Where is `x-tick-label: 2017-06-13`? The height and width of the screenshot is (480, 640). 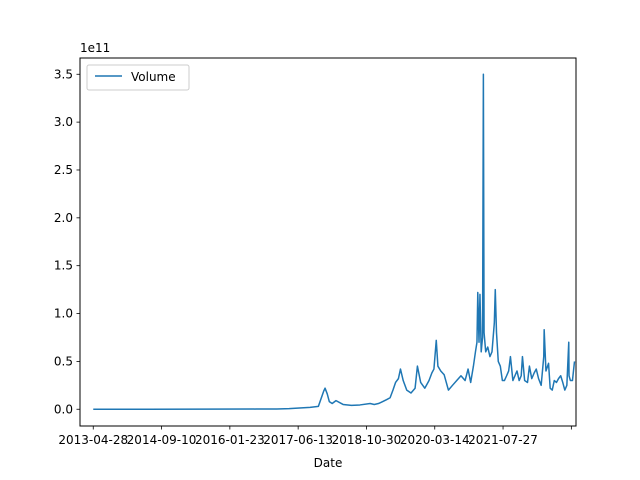 x-tick-label: 2017-06-13 is located at coordinates (298, 440).